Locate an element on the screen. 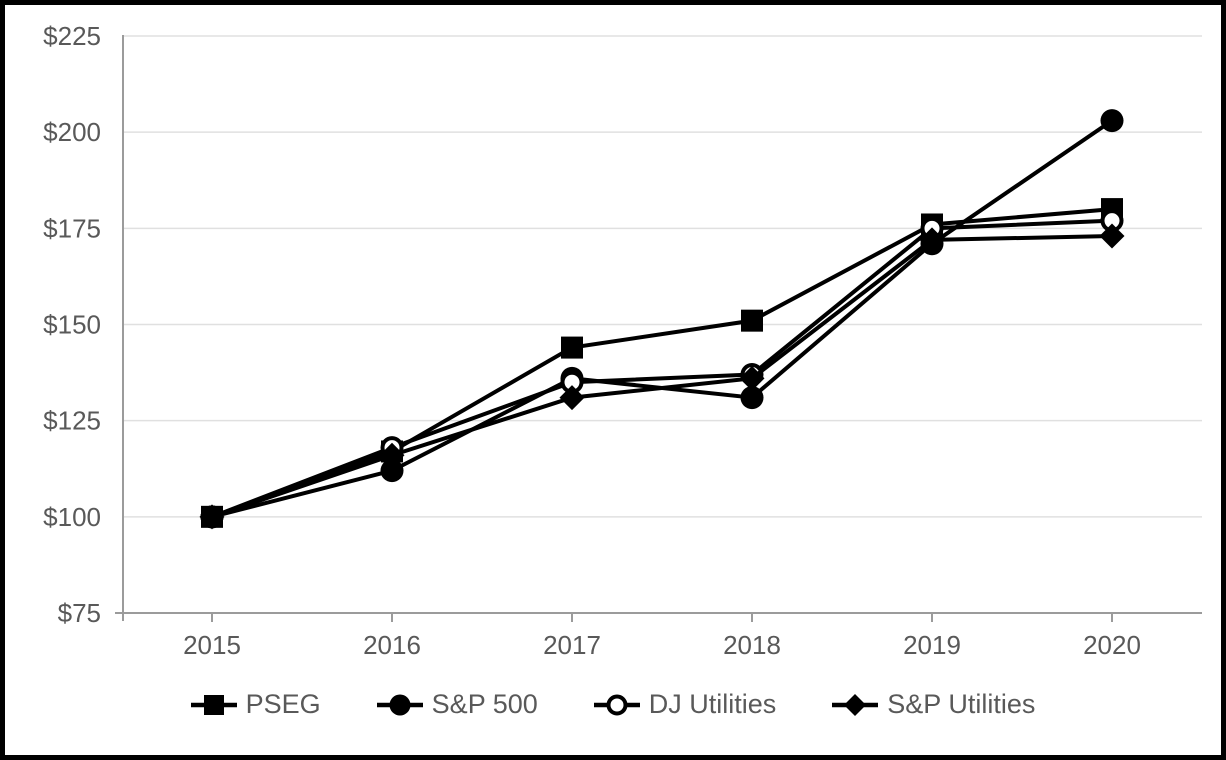 This screenshot has height=760, width=1226. open-circle-legend-icon is located at coordinates (616, 704).